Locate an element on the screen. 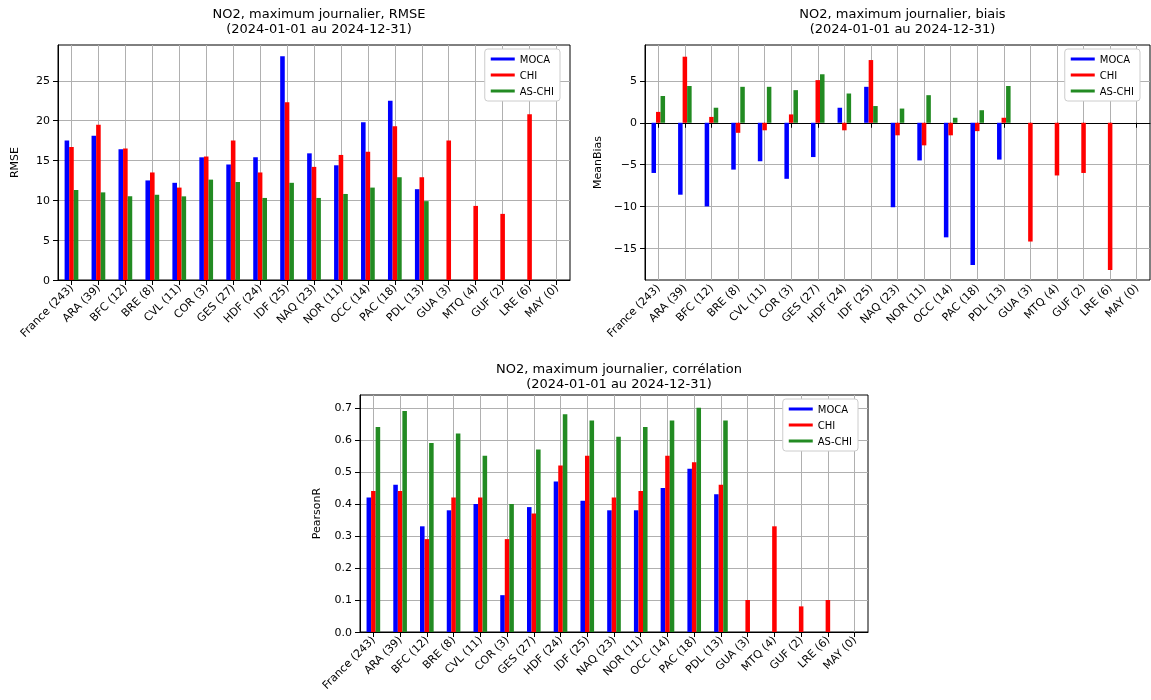 Image resolution: width=1151 pixels, height=700 pixels. y-tick-label: −5 is located at coordinates (628, 165).